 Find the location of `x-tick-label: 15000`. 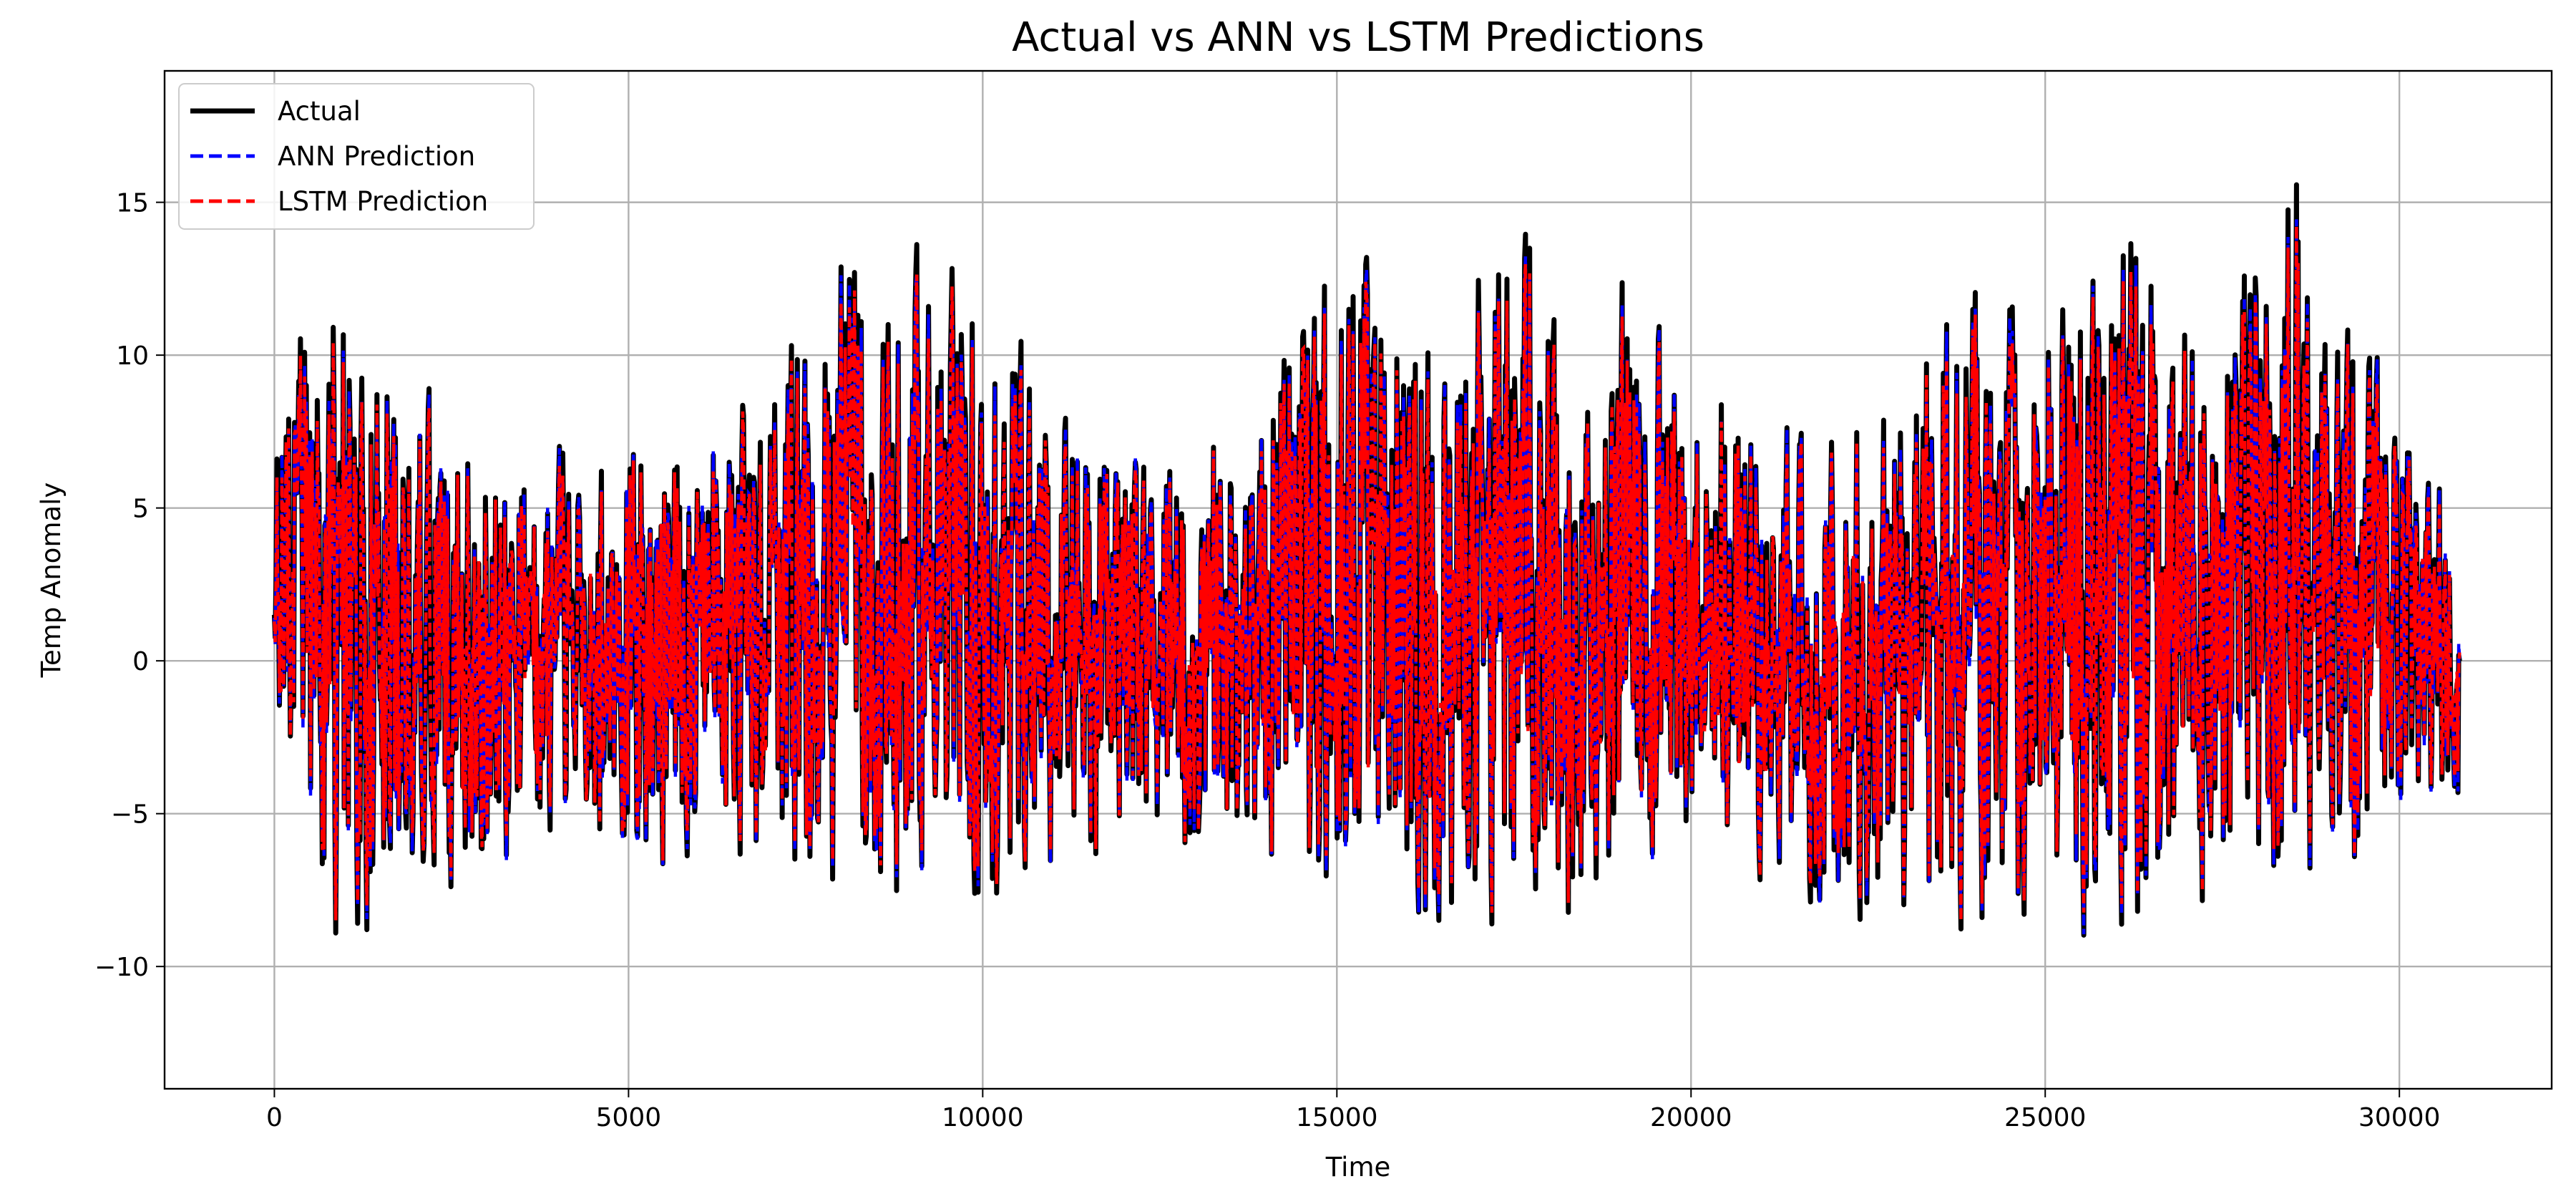

x-tick-label: 15000 is located at coordinates (1337, 1117).